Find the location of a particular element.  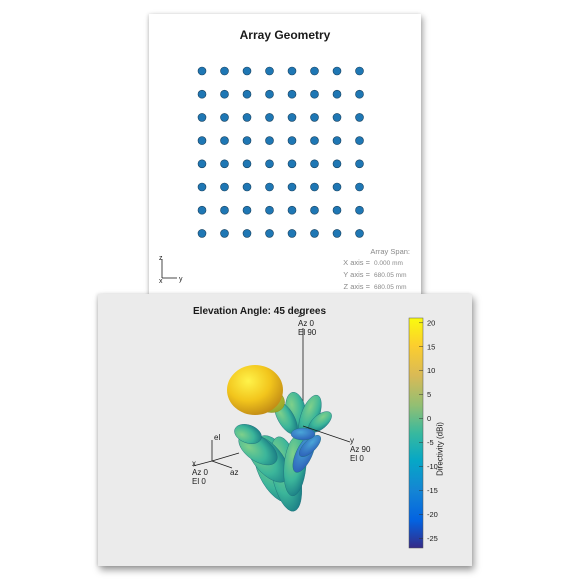

x-axis-az: Az 0 is located at coordinates (200, 472).